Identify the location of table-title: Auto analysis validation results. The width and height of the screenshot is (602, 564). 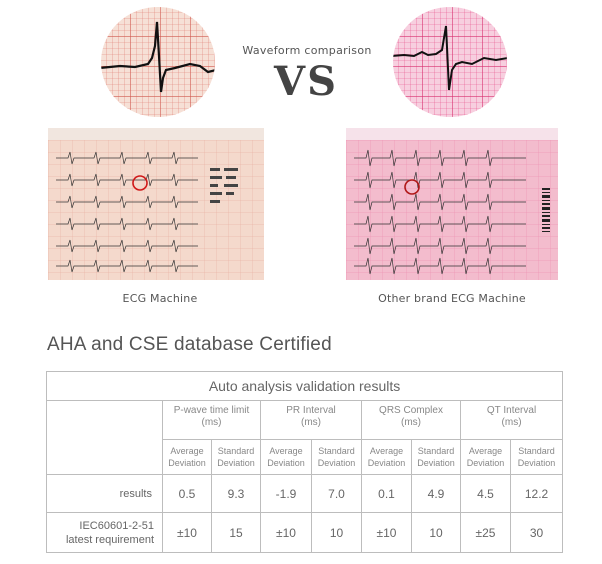
(304, 386).